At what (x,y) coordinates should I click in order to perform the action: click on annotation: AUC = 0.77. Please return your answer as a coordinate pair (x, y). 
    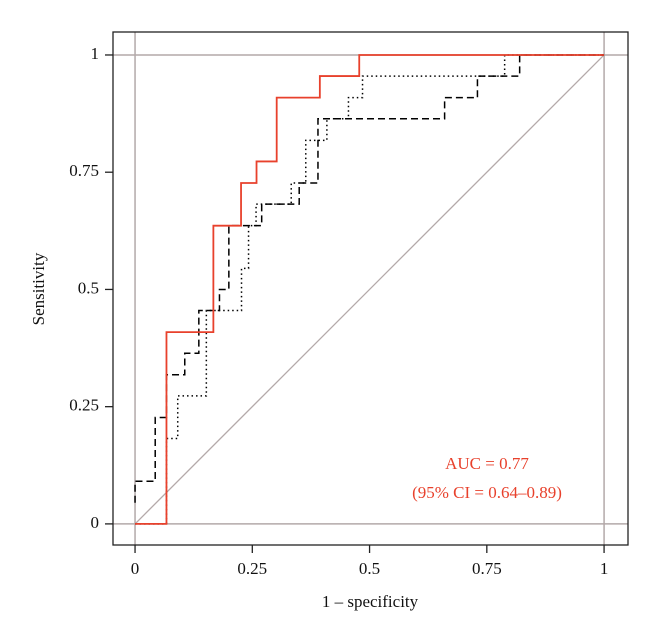
    Looking at the image, I should click on (487, 463).